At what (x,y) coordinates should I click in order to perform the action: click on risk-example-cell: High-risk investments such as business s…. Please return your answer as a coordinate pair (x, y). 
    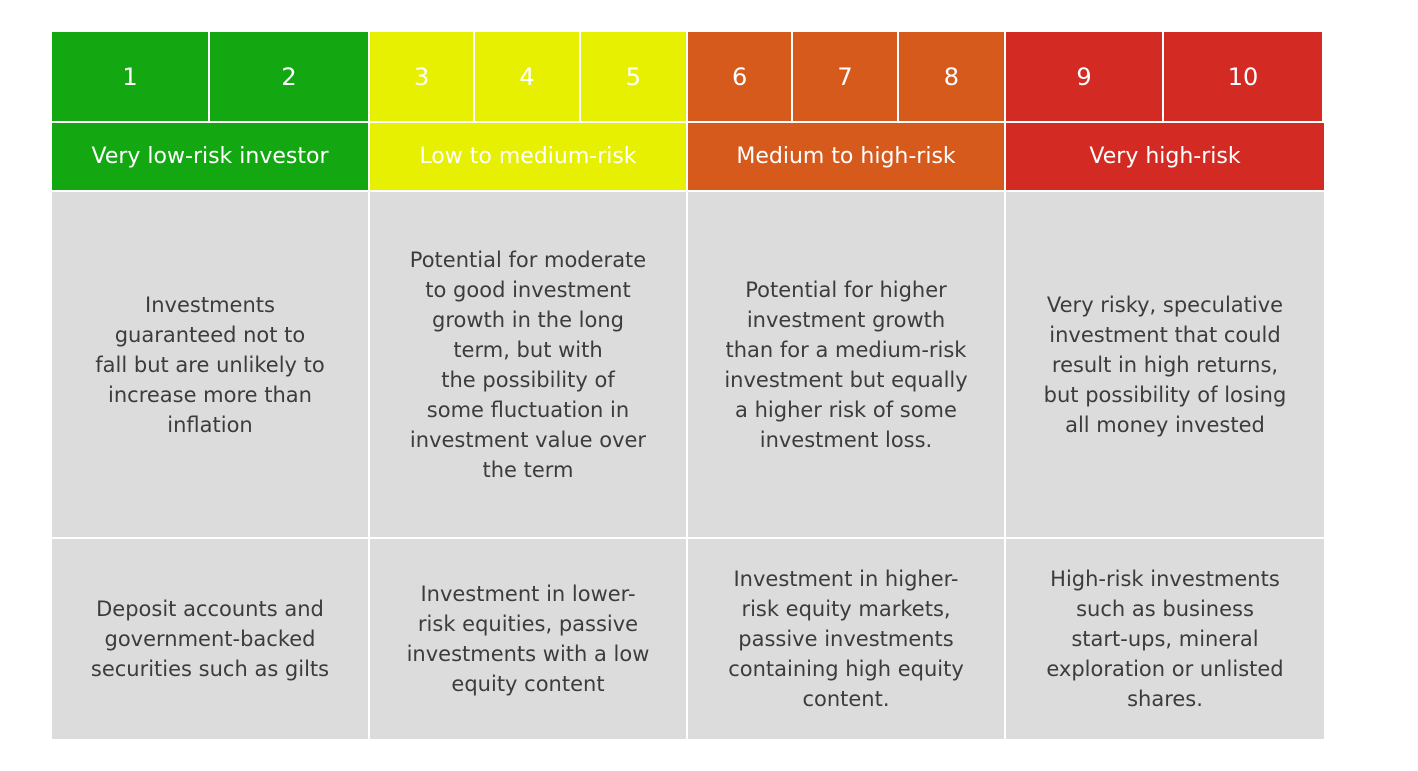
    Looking at the image, I should click on (1165, 639).